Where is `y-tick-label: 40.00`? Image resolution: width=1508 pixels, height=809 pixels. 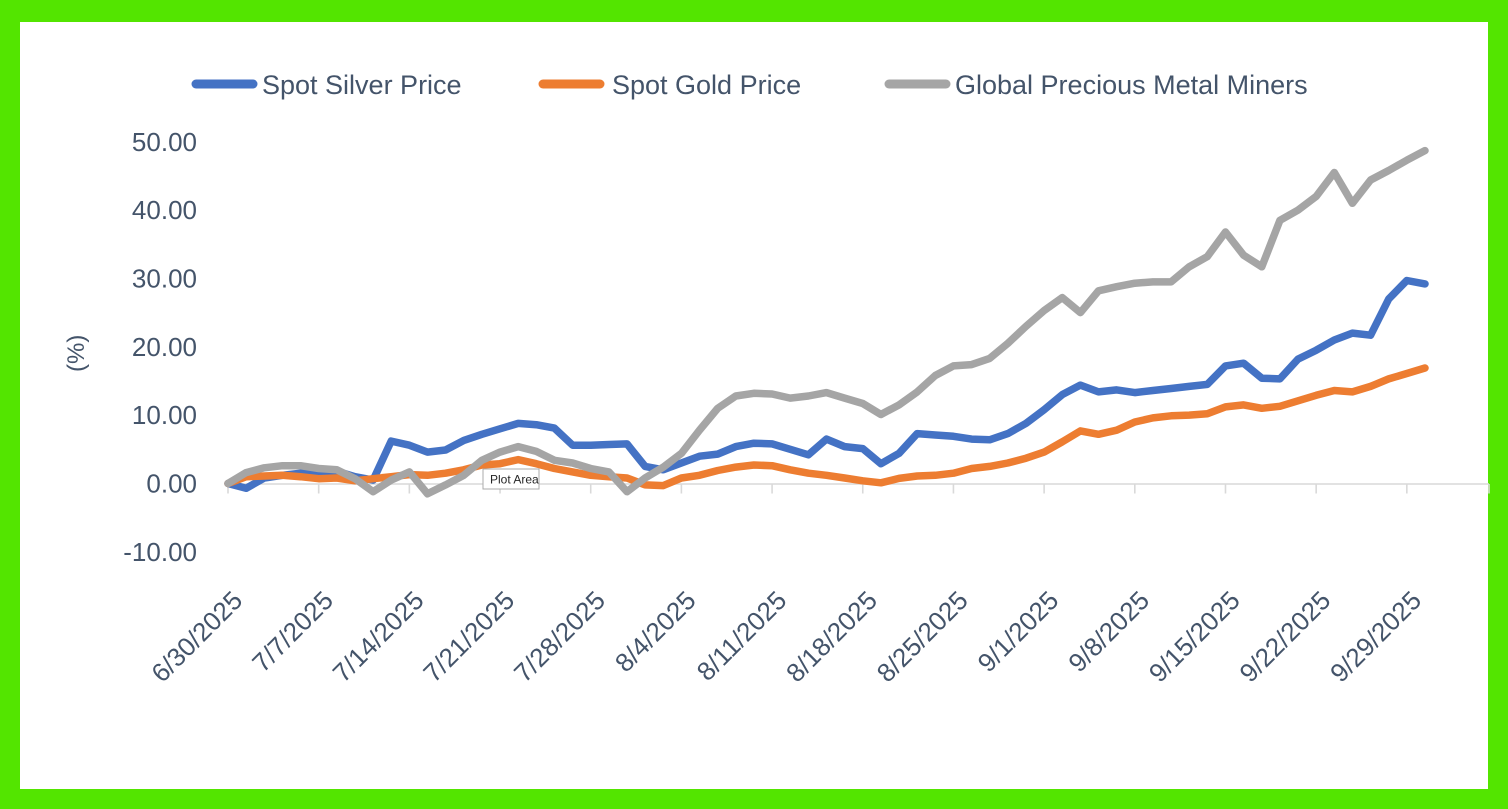 y-tick-label: 40.00 is located at coordinates (164, 210).